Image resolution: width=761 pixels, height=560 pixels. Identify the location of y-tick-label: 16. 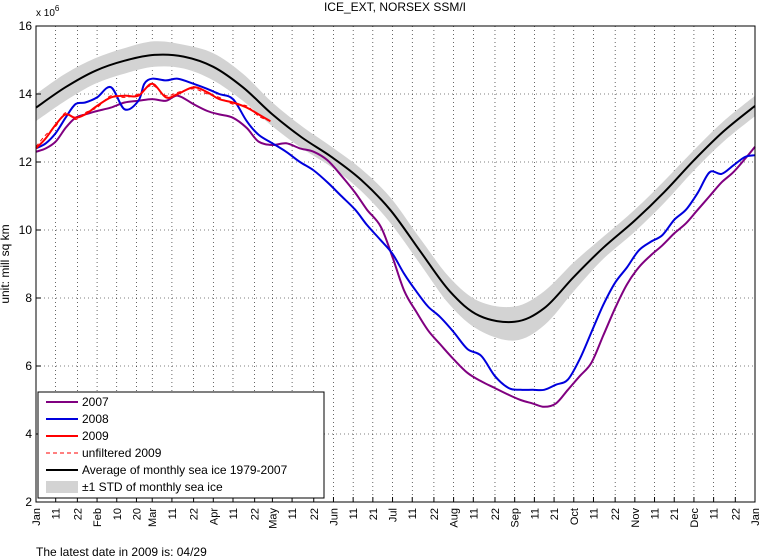
(26, 26).